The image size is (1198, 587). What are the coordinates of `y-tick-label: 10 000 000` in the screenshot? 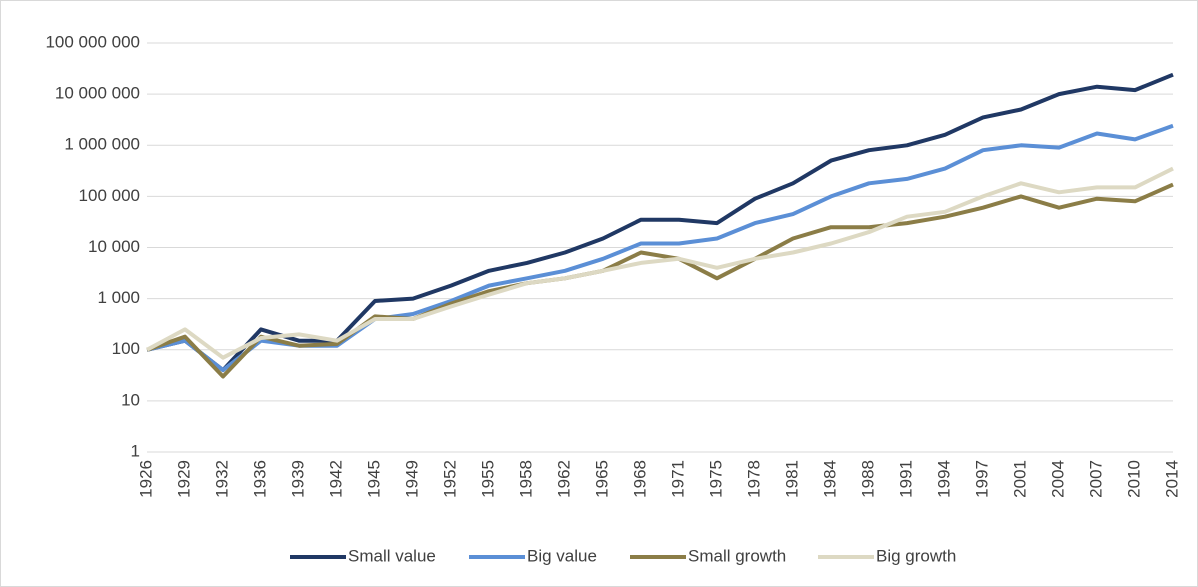 It's located at (97, 93).